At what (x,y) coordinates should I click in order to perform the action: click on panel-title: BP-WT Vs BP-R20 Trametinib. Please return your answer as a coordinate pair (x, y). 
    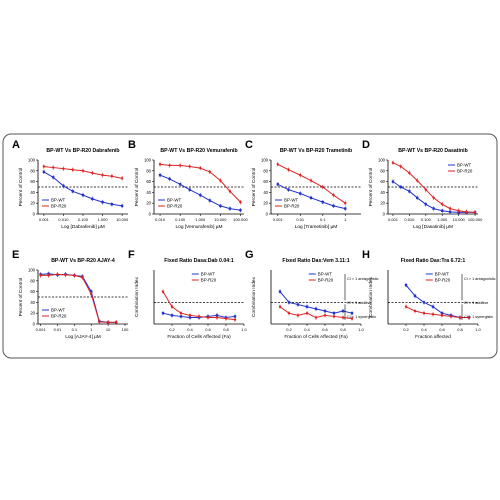
    Looking at the image, I should click on (316, 151).